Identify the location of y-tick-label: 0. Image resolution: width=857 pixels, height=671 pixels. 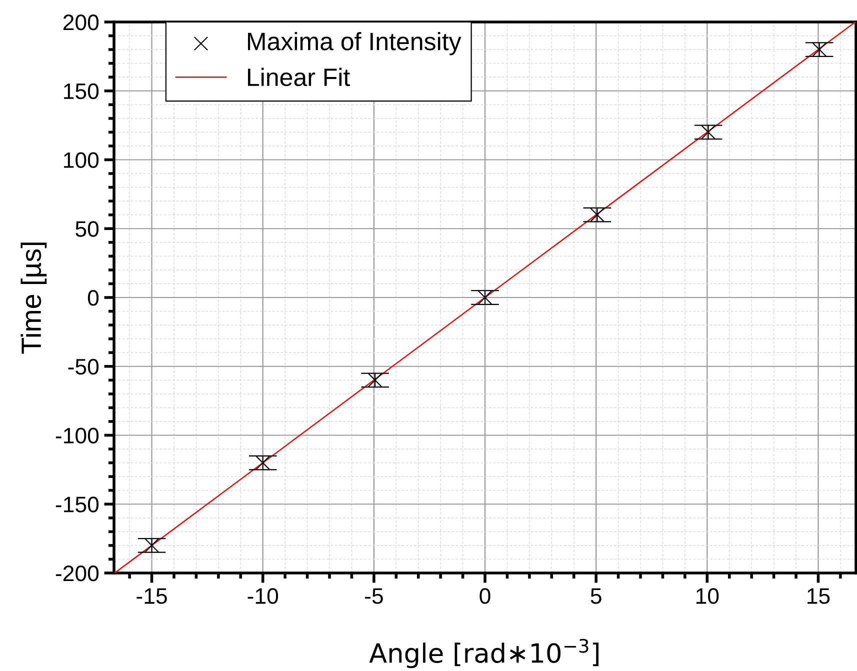
(93, 298).